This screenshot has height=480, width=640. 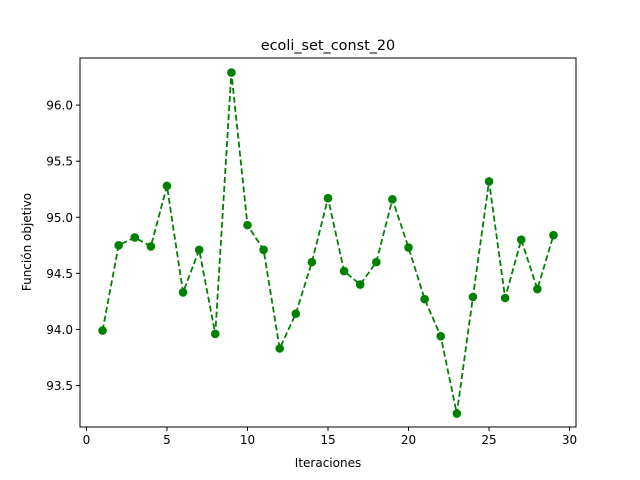 What do you see at coordinates (569, 440) in the screenshot?
I see `x-tick-label: 30` at bounding box center [569, 440].